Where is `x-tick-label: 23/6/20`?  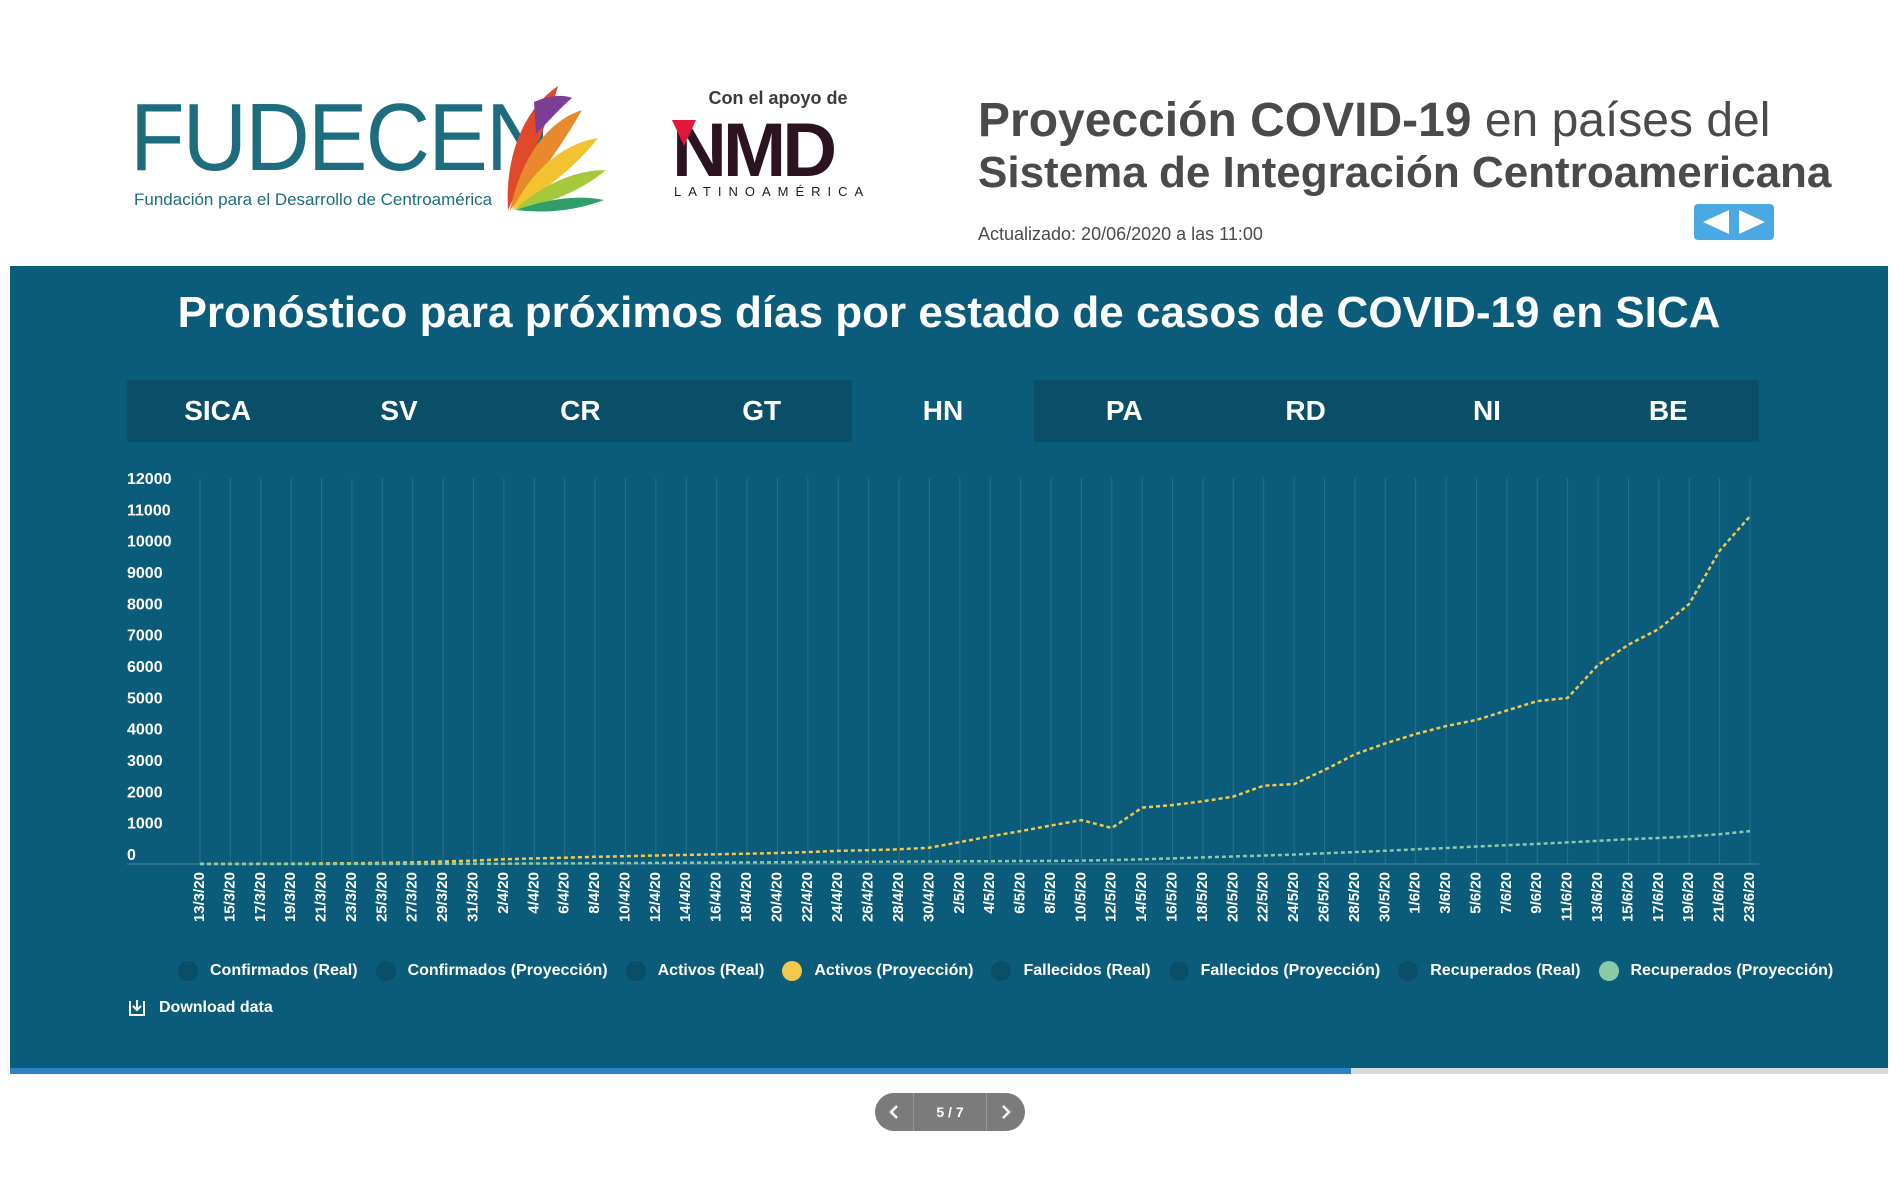
x-tick-label: 23/6/20 is located at coordinates (1749, 897).